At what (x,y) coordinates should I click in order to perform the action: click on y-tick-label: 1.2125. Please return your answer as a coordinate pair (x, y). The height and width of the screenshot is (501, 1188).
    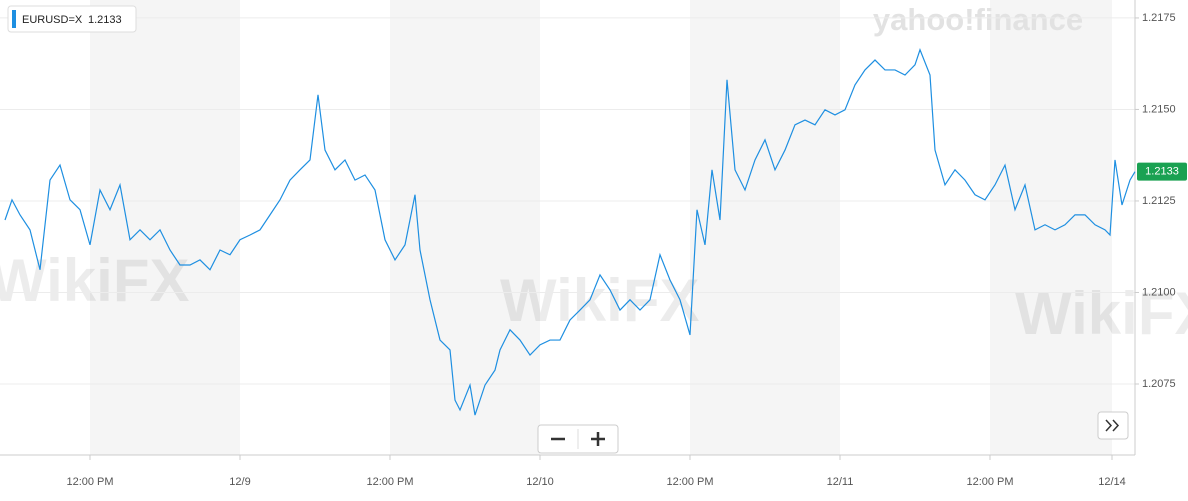
    Looking at the image, I should click on (1159, 201).